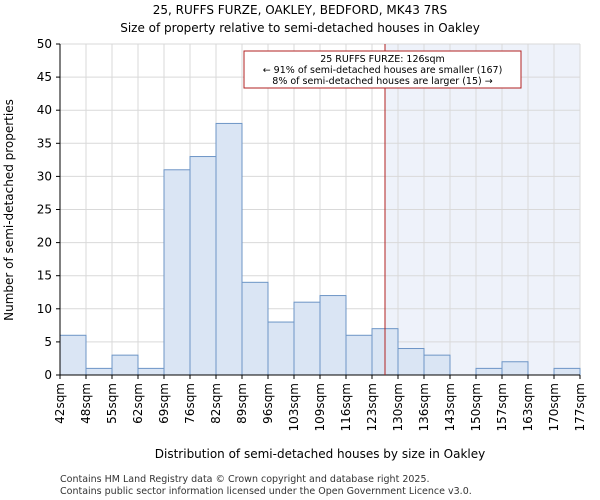 Image resolution: width=600 pixels, height=500 pixels. What do you see at coordinates (164, 403) in the screenshot?
I see `x-tick-label-4: 69sqm` at bounding box center [164, 403].